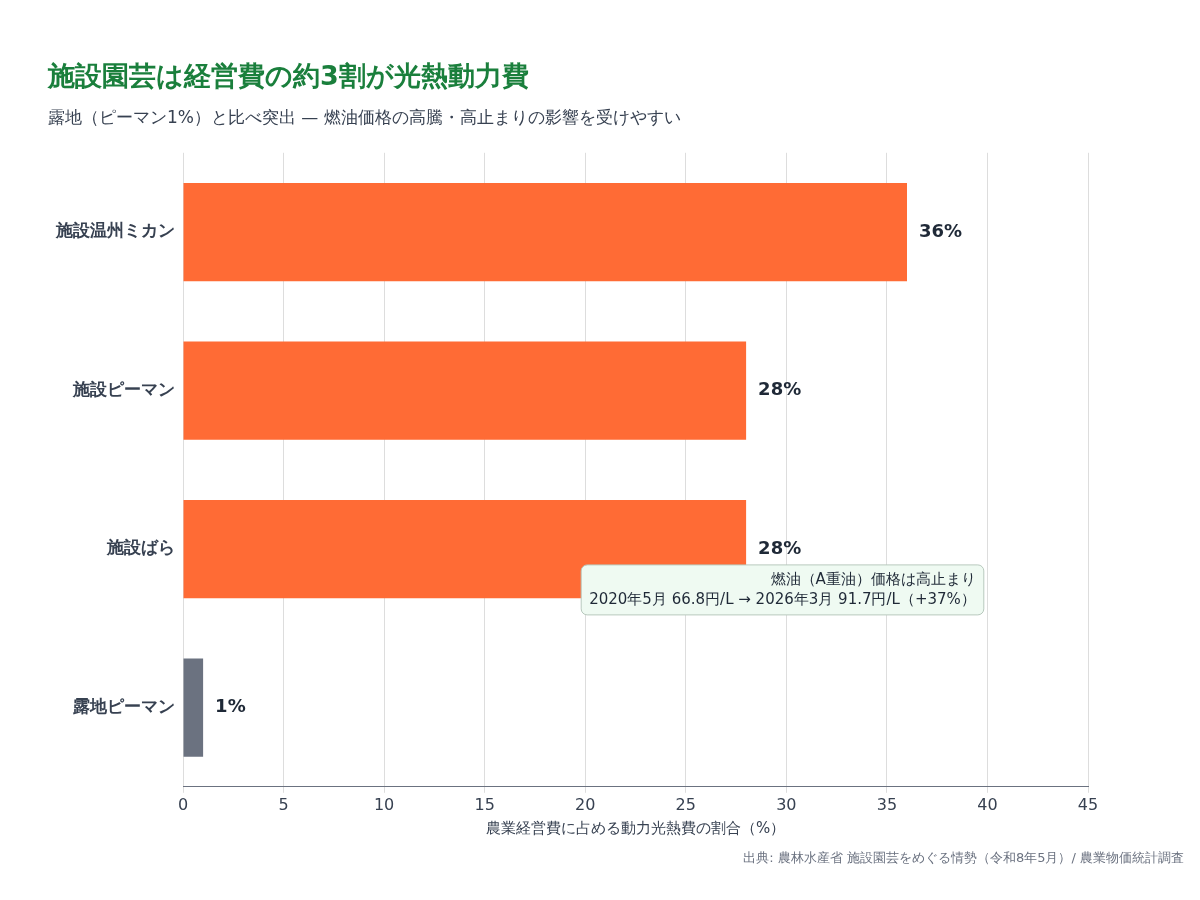  I want to click on data-label: 1%, so click(230, 706).